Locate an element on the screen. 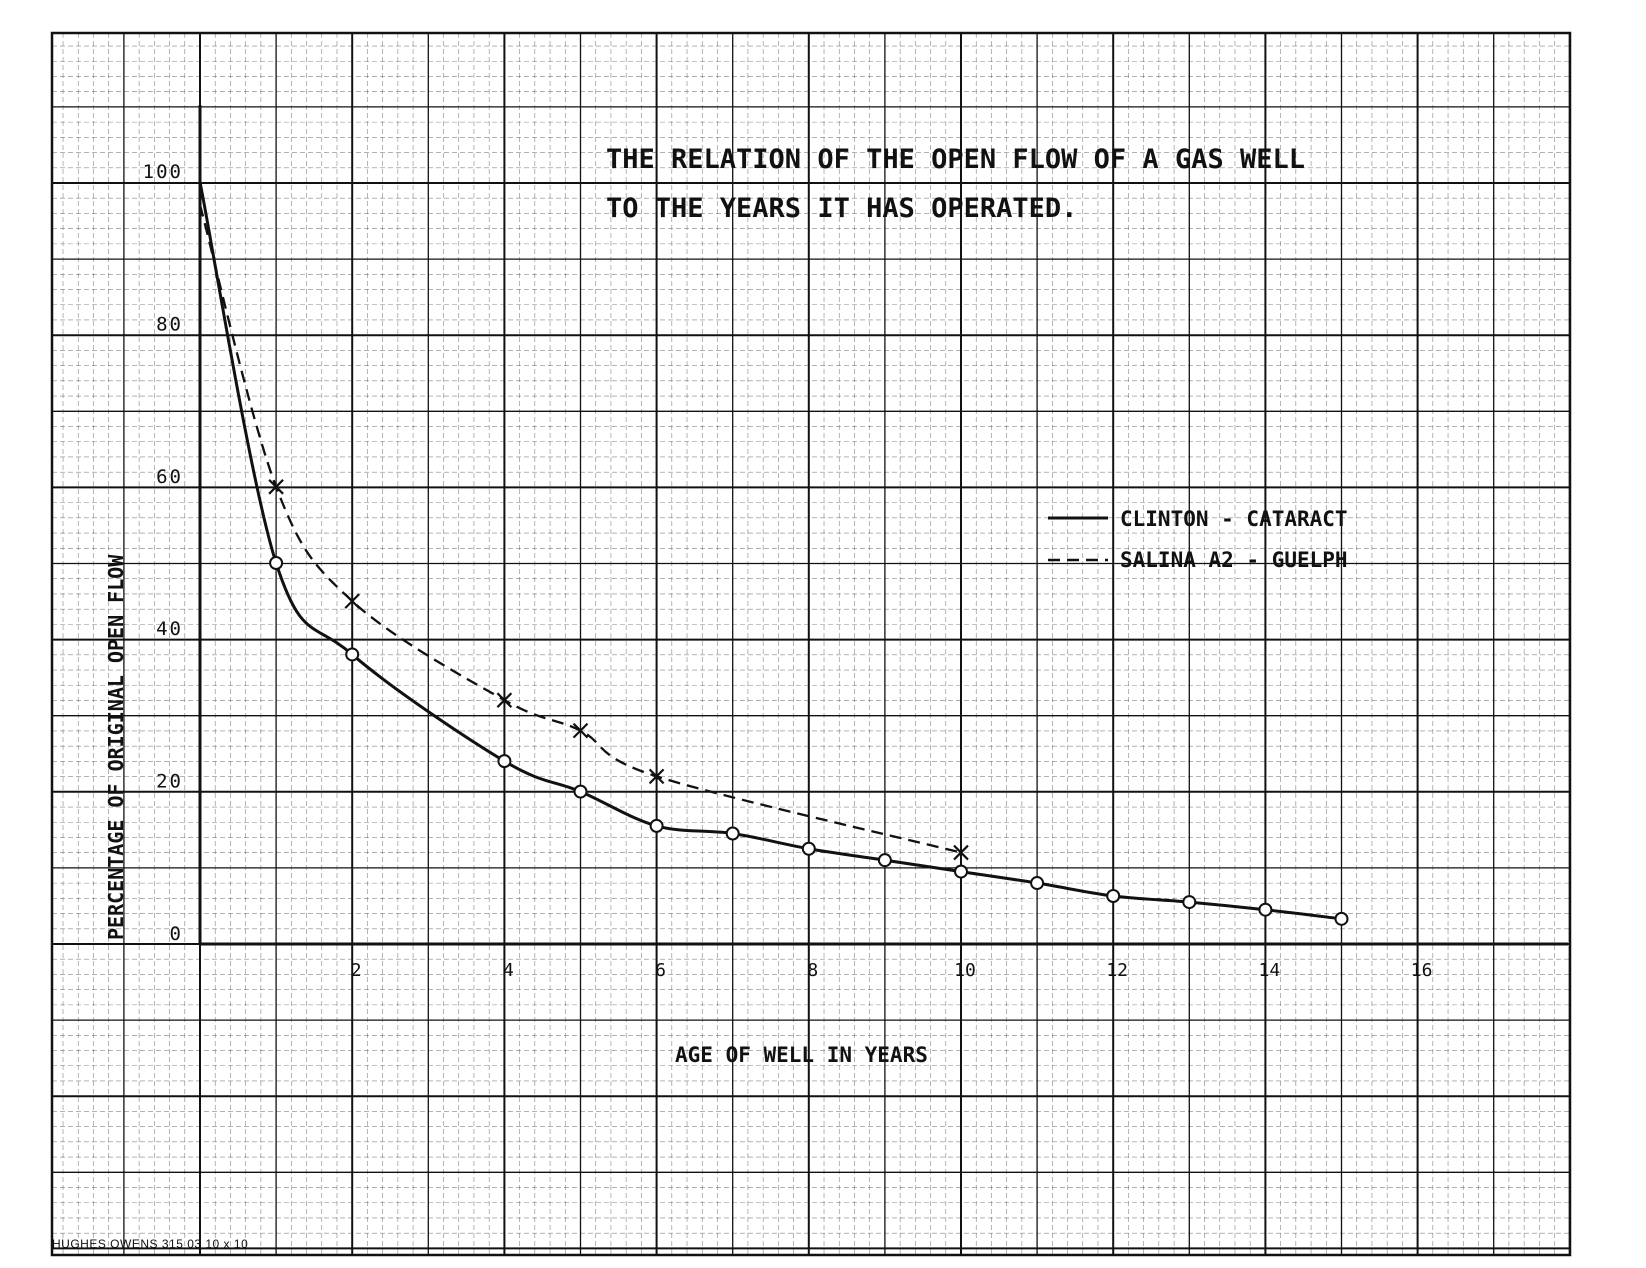 The width and height of the screenshot is (1646, 1268). x-tick-labels: 2 4 6 8 10 12 14 16 is located at coordinates (892, 970).